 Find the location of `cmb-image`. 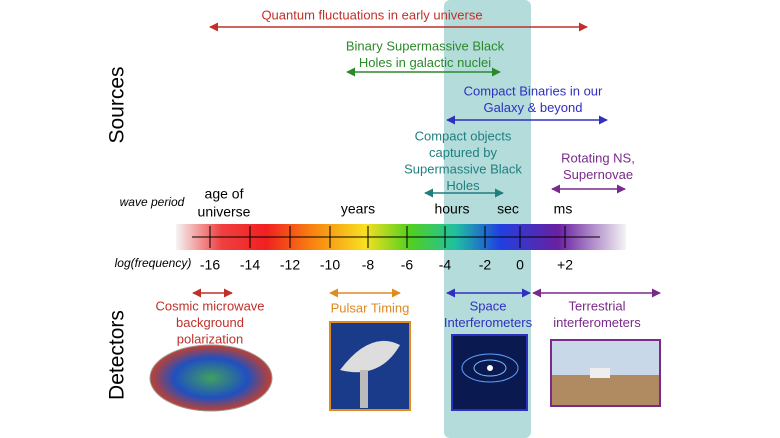

cmb-image is located at coordinates (211, 378).